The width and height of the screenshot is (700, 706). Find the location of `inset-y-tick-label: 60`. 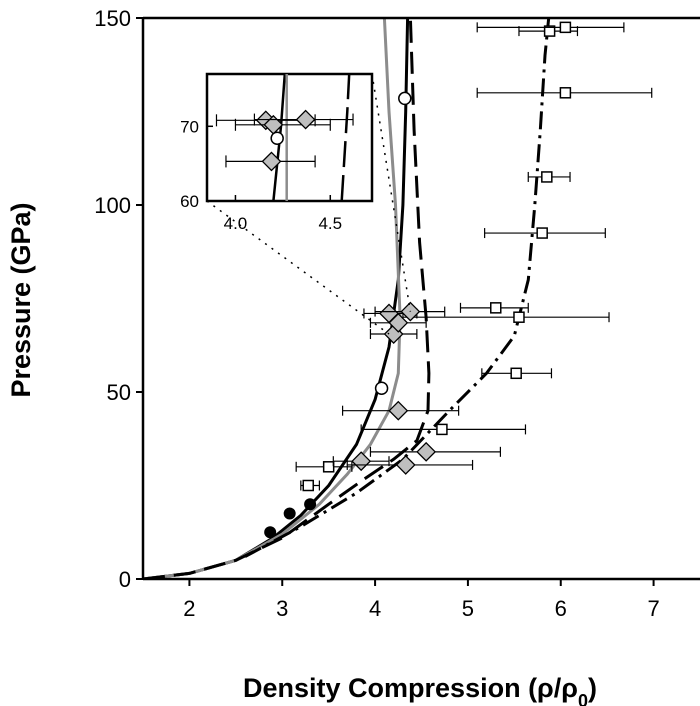

inset-y-tick-label: 60 is located at coordinates (189, 201).